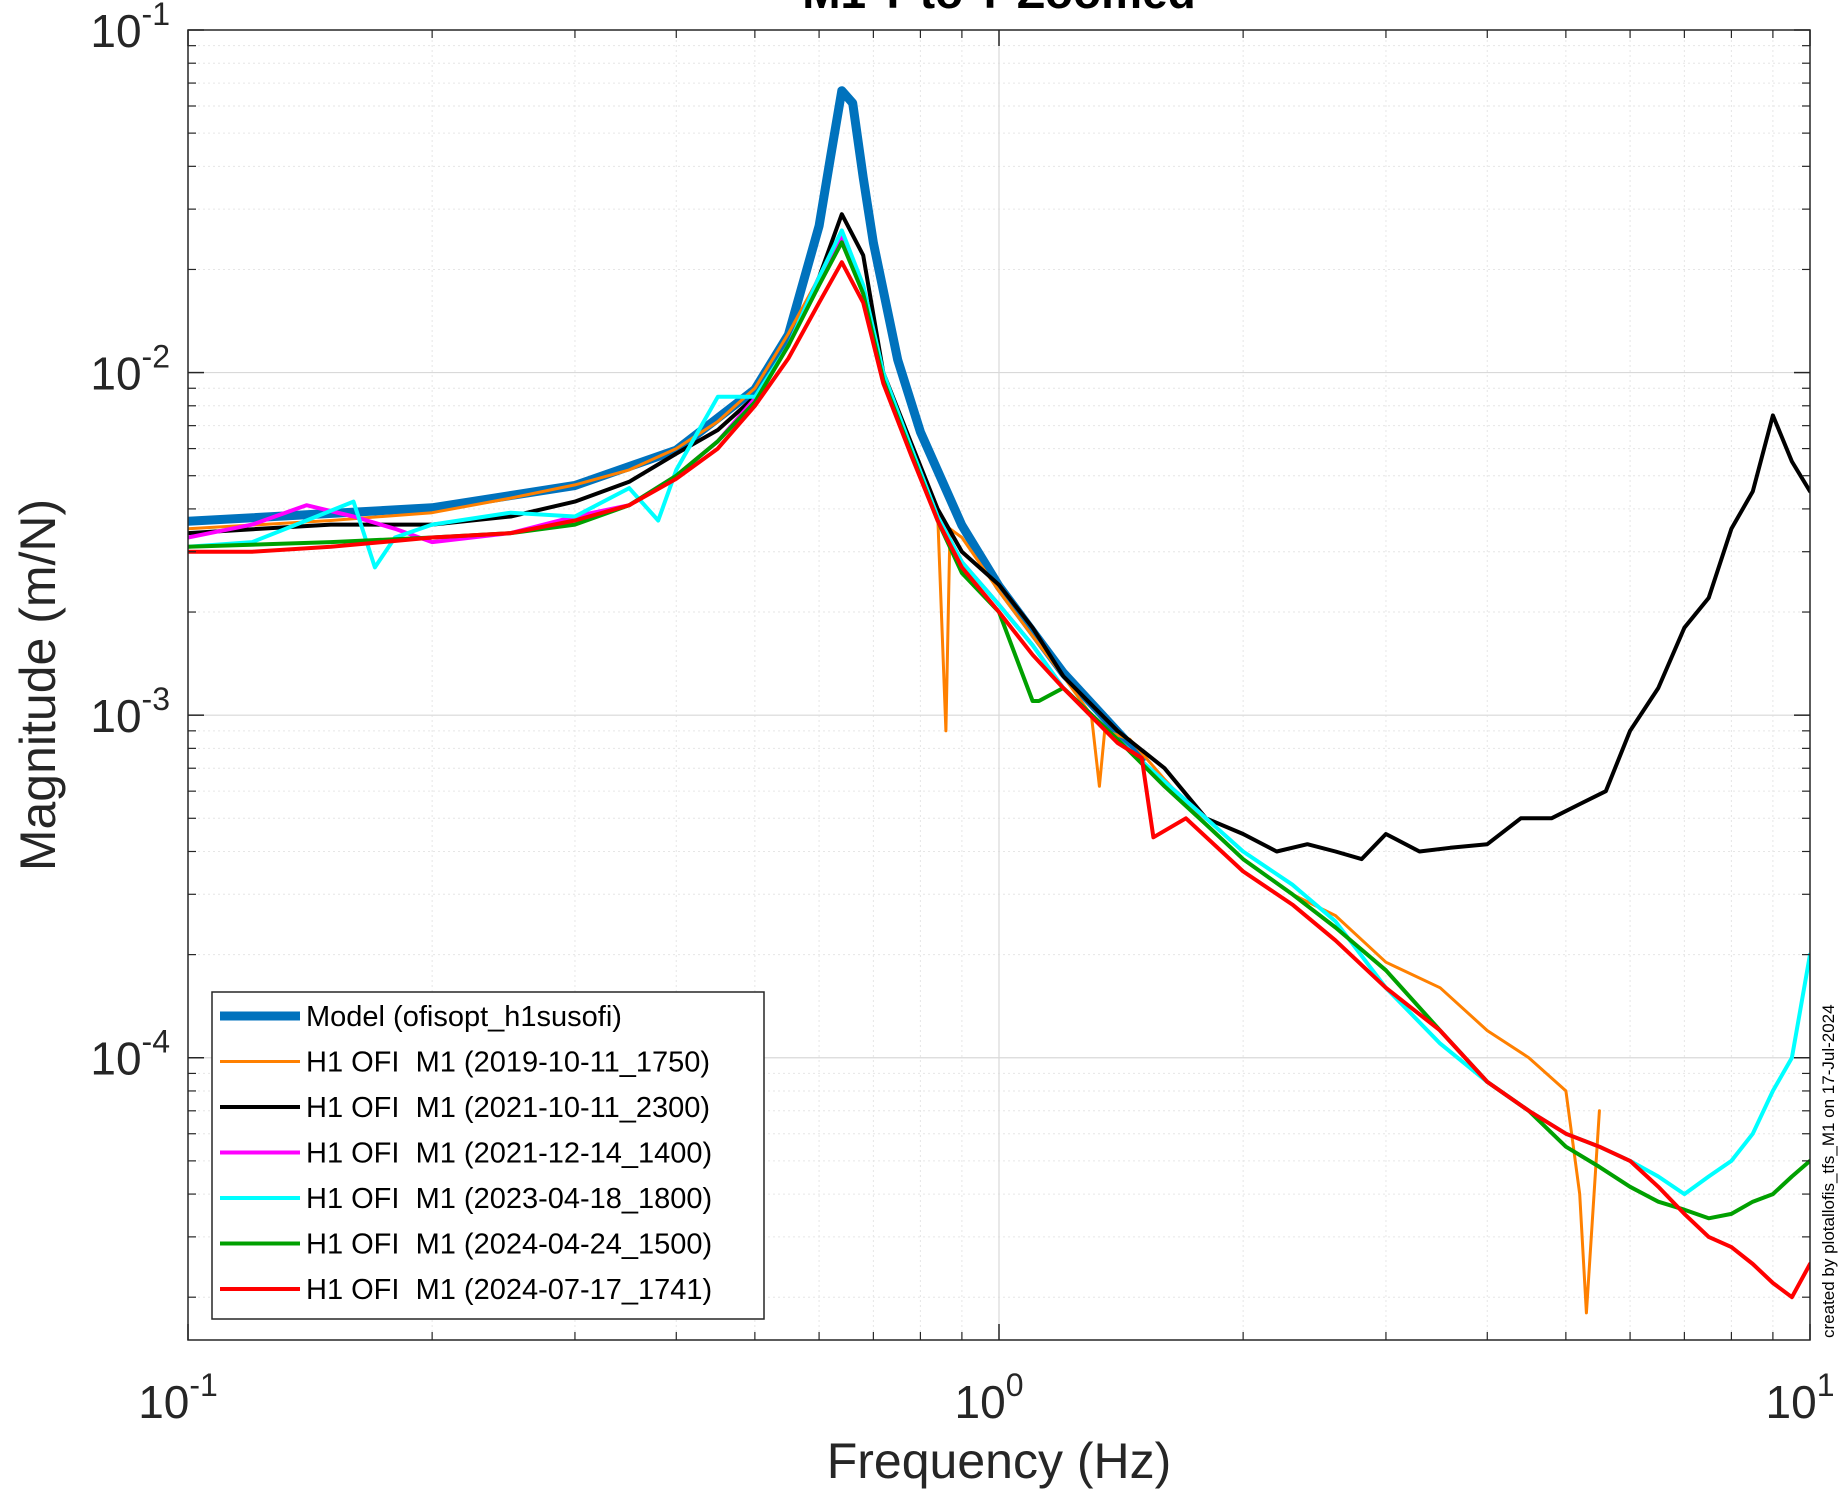  I want to click on x-tick-labels: 10⁻¹ 10⁰ 10¹, so click(986, 1397).